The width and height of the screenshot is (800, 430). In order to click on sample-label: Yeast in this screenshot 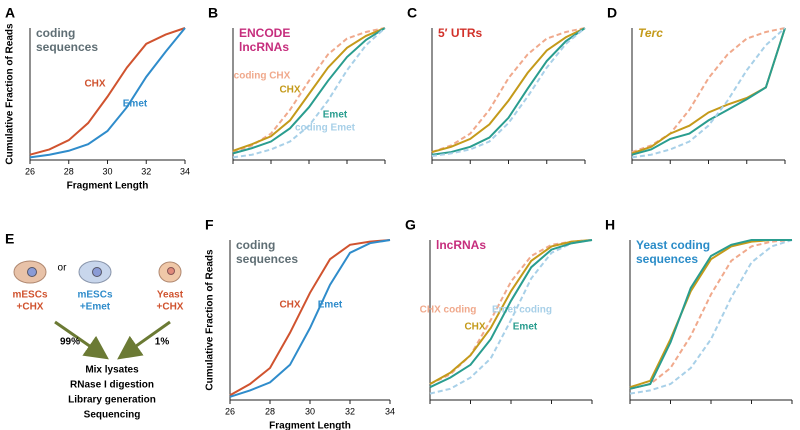, I will do `click(170, 295)`.